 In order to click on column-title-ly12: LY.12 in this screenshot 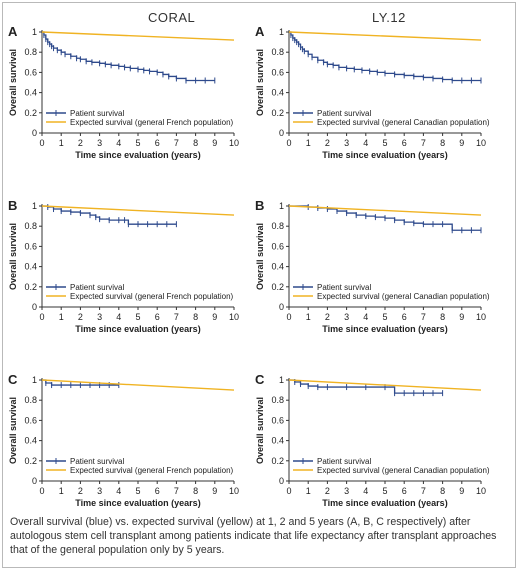, I will do `click(389, 17)`.